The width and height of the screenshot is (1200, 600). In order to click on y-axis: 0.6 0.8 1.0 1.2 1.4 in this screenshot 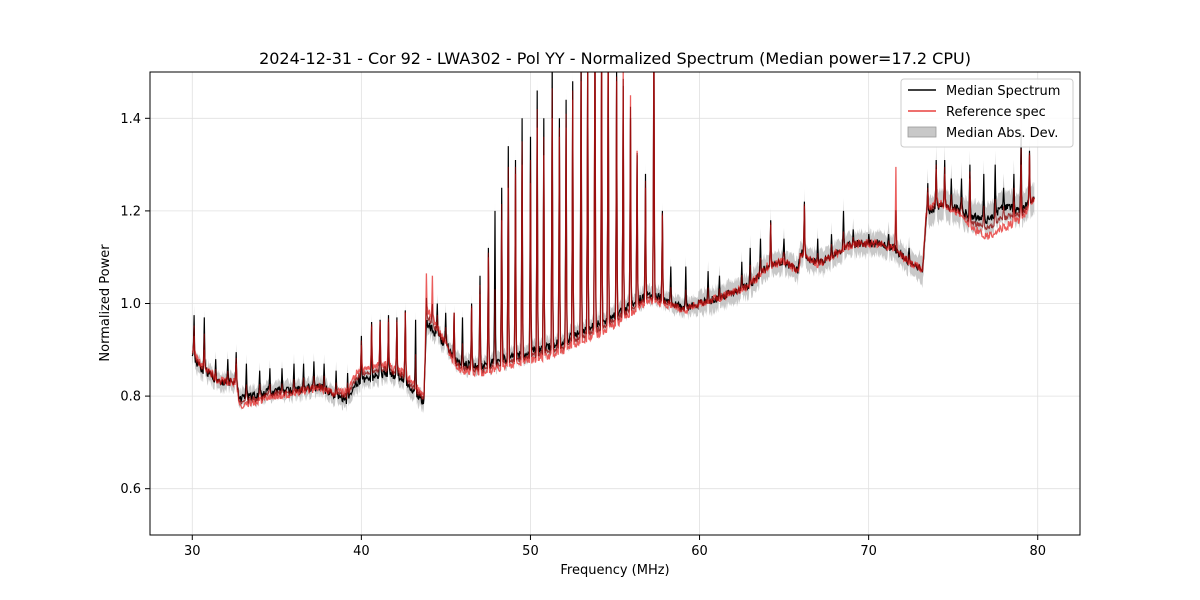, I will do `click(135, 304)`.